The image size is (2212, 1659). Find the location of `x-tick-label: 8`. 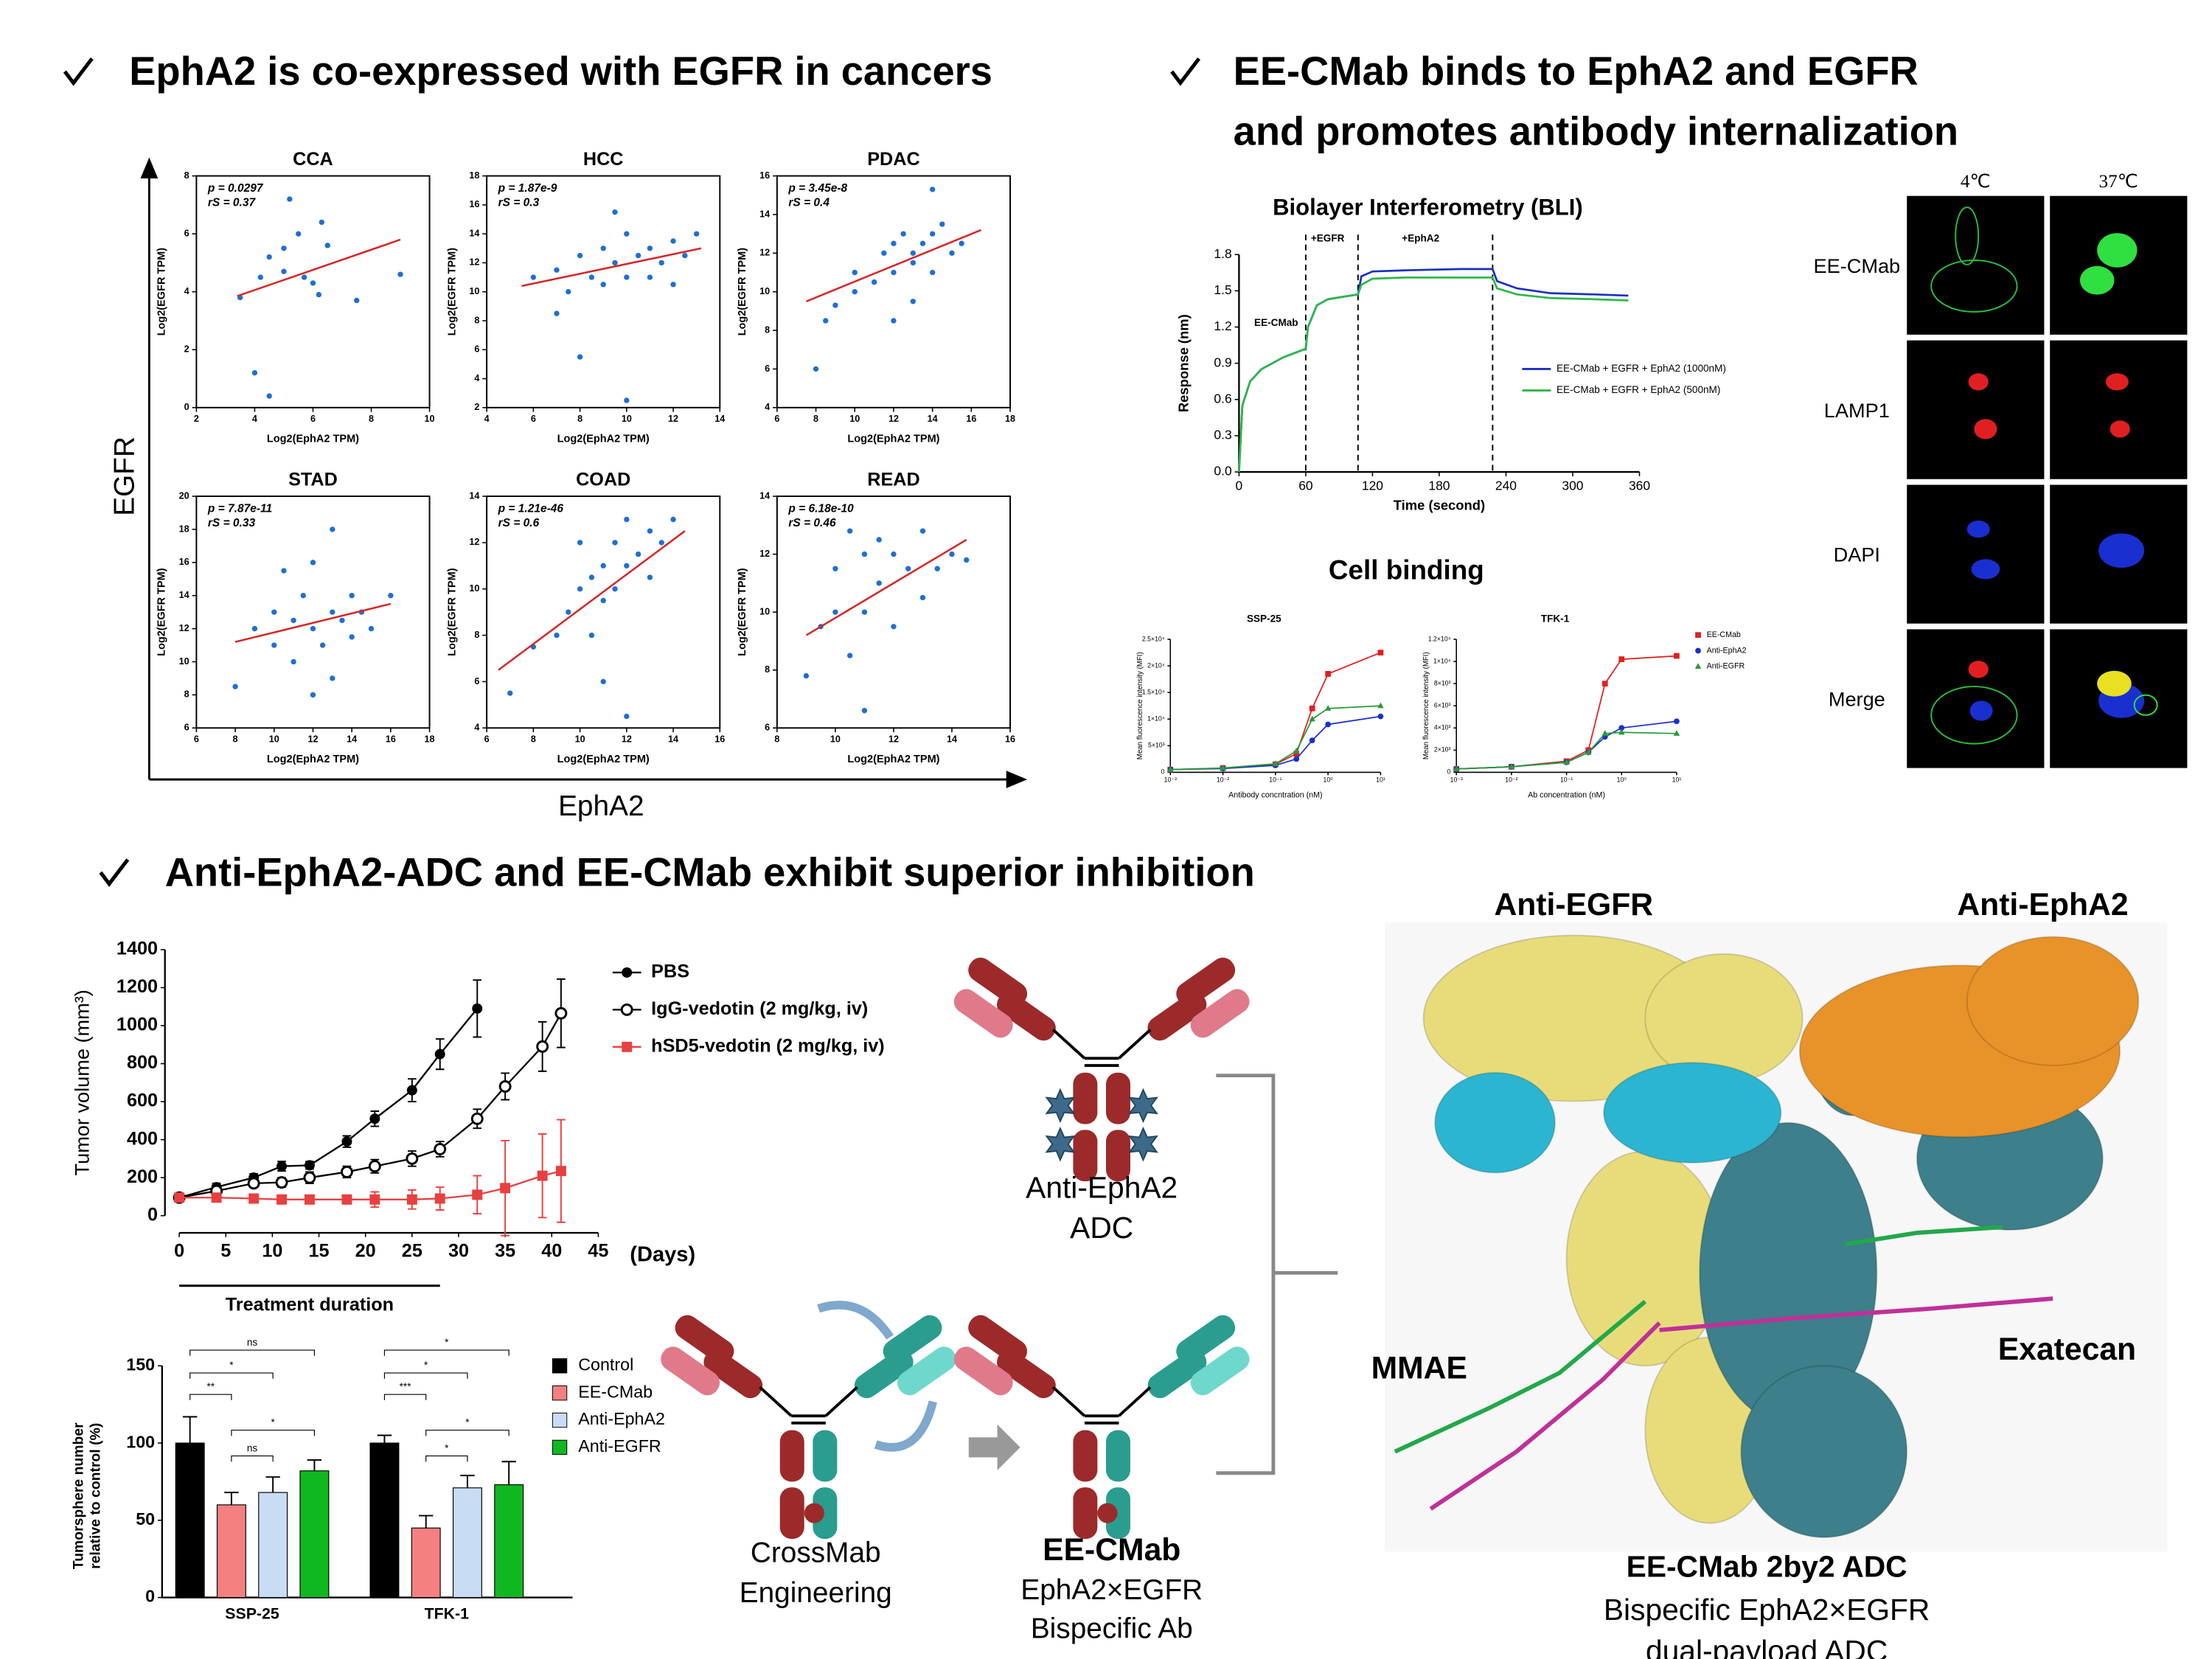

x-tick-label: 8 is located at coordinates (371, 419).